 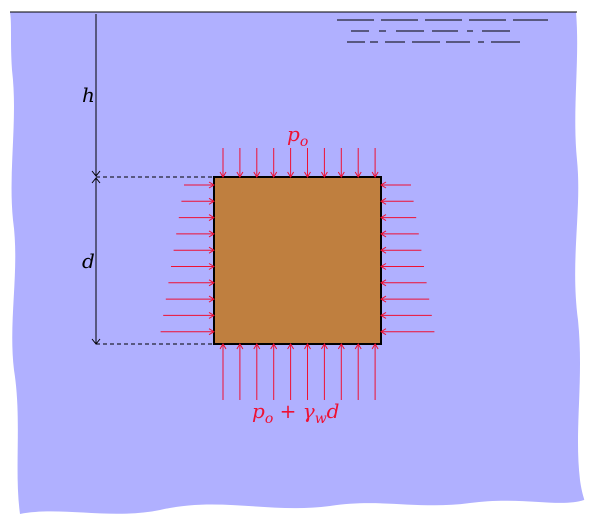 What do you see at coordinates (269, 419) in the screenshot?
I see `bottom-pressure-subscript: o` at bounding box center [269, 419].